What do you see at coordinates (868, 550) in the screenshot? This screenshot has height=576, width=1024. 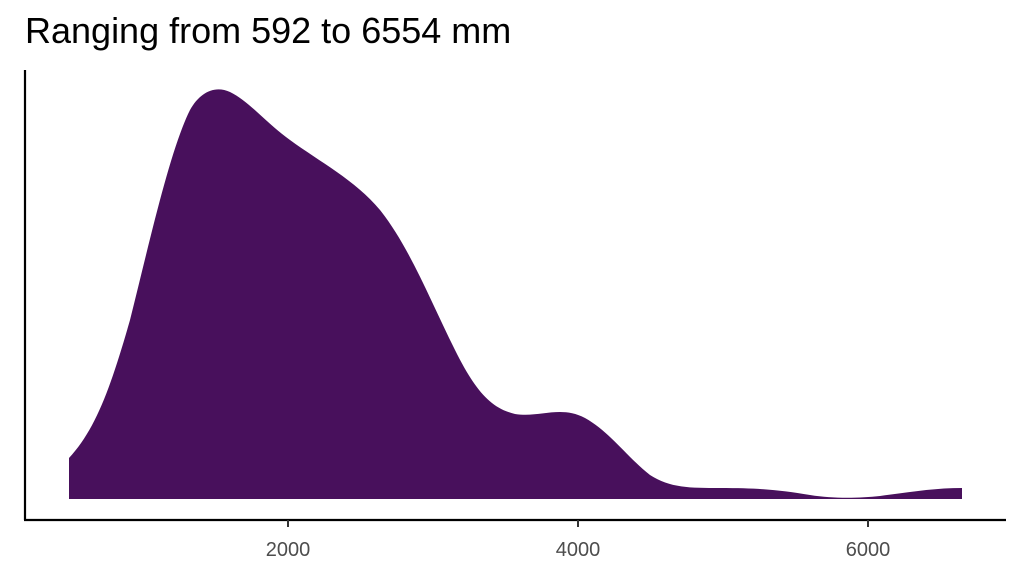 I see `x-tick-label-6000: 6000` at bounding box center [868, 550].